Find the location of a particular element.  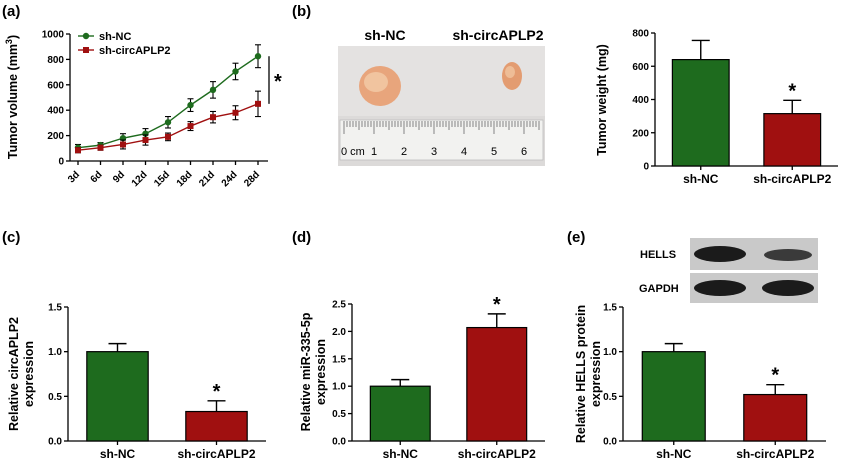

panel-label-e: (e) is located at coordinates (576, 237).